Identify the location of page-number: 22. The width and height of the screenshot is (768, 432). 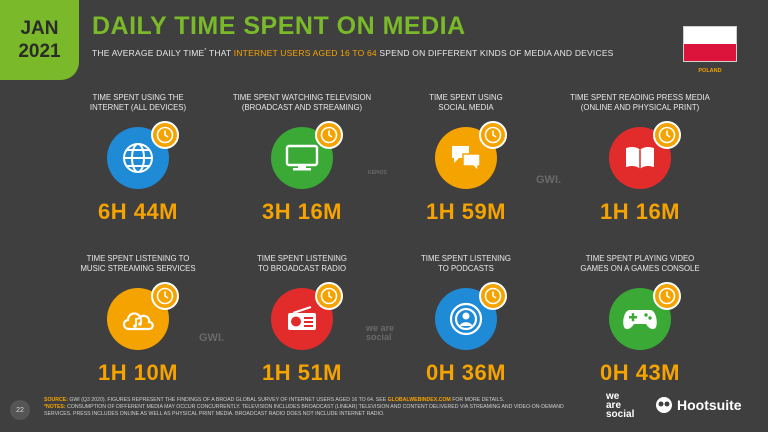
(20, 410).